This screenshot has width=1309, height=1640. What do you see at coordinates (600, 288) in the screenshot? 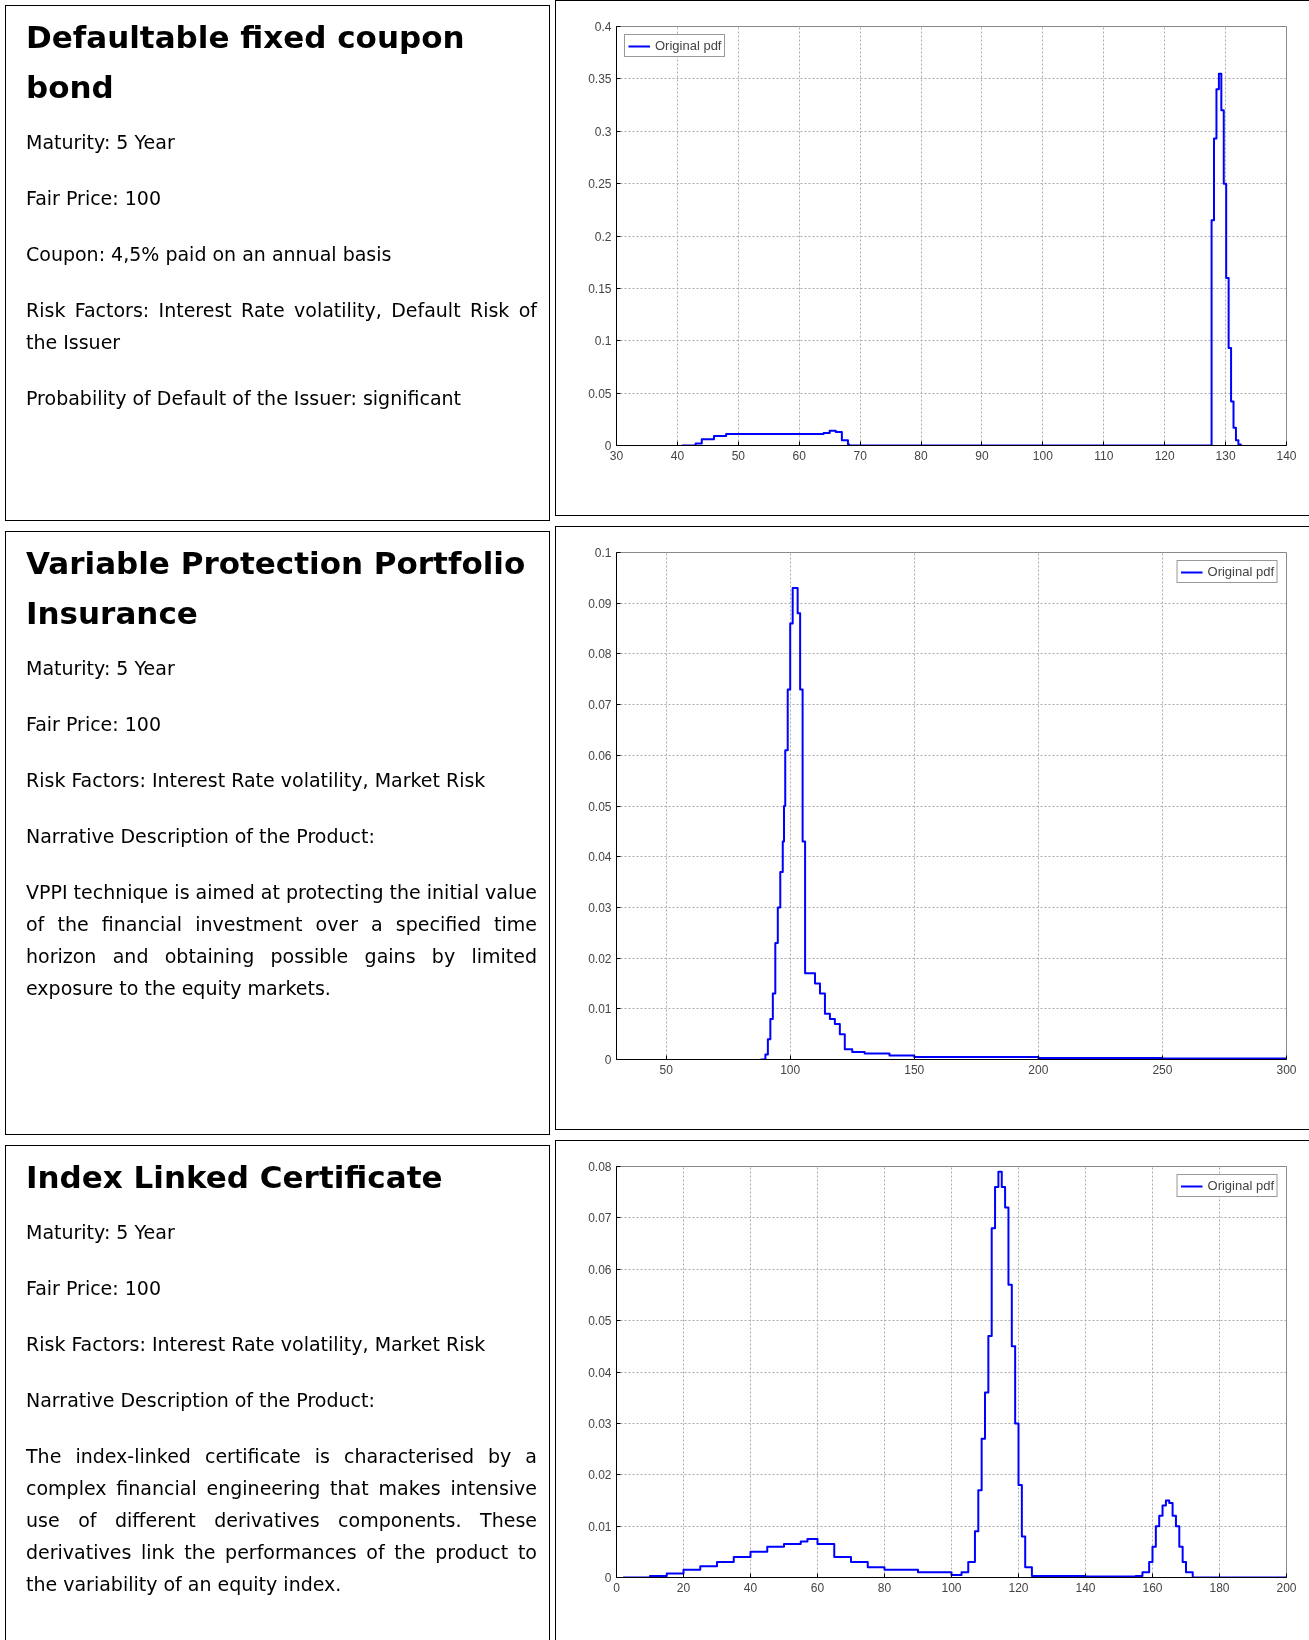
I see `y-tick-label: 0.15` at bounding box center [600, 288].